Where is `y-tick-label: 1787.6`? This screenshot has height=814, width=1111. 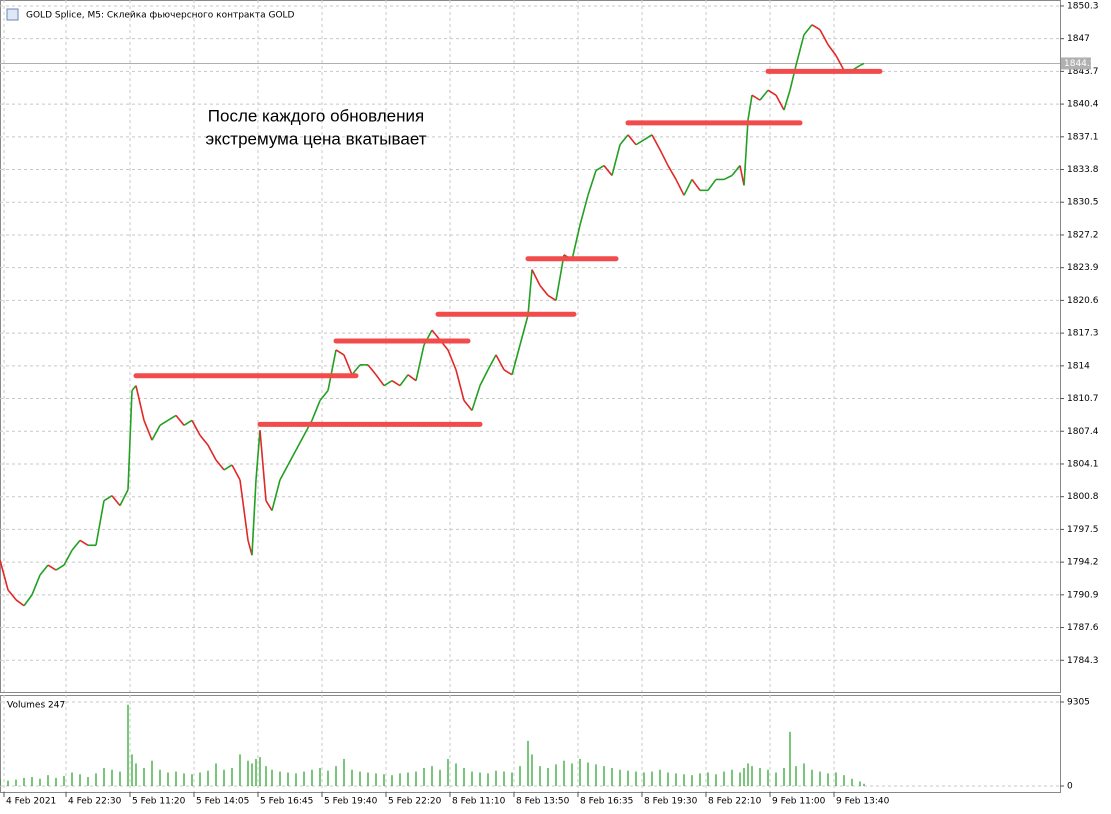 y-tick-label: 1787.6 is located at coordinates (1083, 628).